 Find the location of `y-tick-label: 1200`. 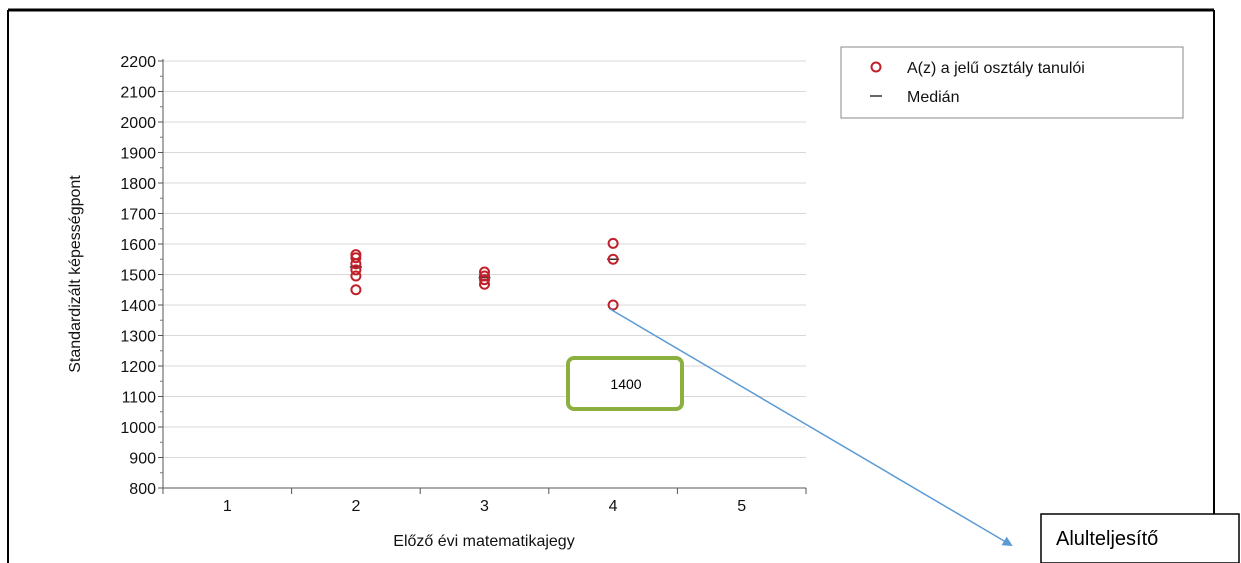

y-tick-label: 1200 is located at coordinates (138, 367).